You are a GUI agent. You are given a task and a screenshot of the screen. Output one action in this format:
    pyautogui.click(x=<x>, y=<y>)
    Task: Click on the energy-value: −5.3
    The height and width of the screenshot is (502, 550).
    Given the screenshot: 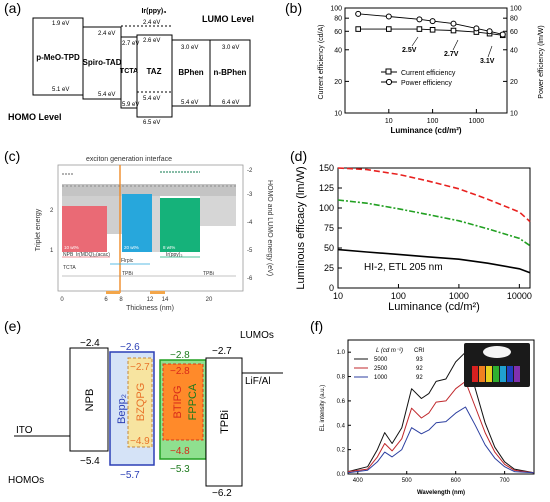 What is the action you would take?
    pyautogui.click(x=180, y=469)
    